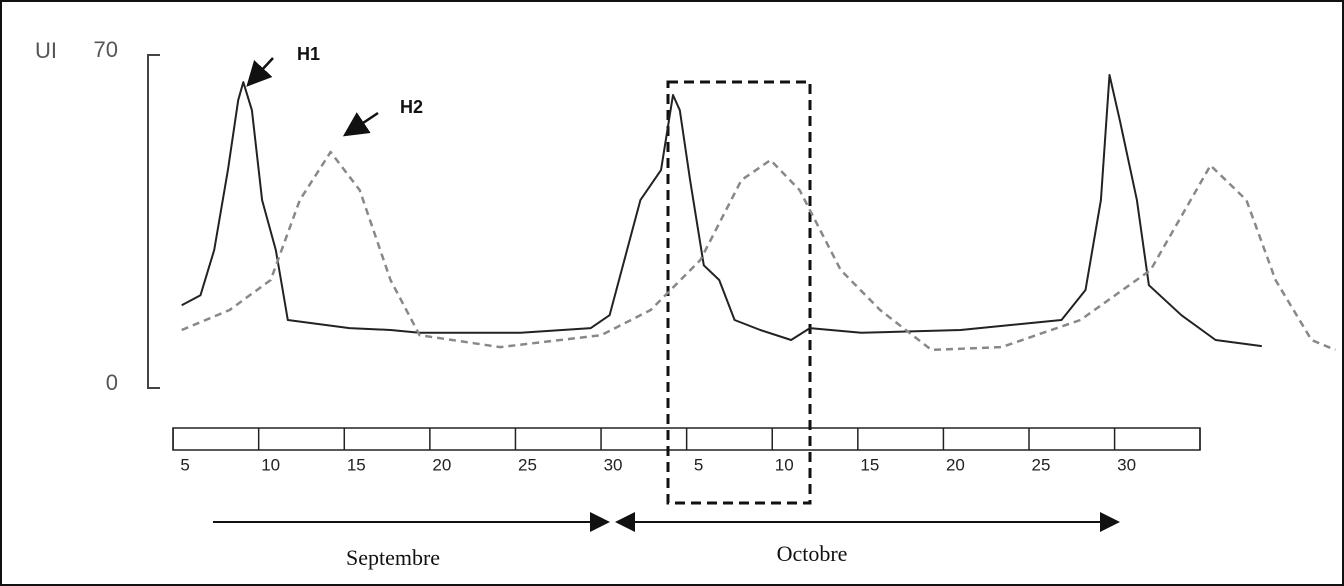 The width and height of the screenshot is (1344, 586). What do you see at coordinates (106, 49) in the screenshot?
I see `y-tick-label: 70` at bounding box center [106, 49].